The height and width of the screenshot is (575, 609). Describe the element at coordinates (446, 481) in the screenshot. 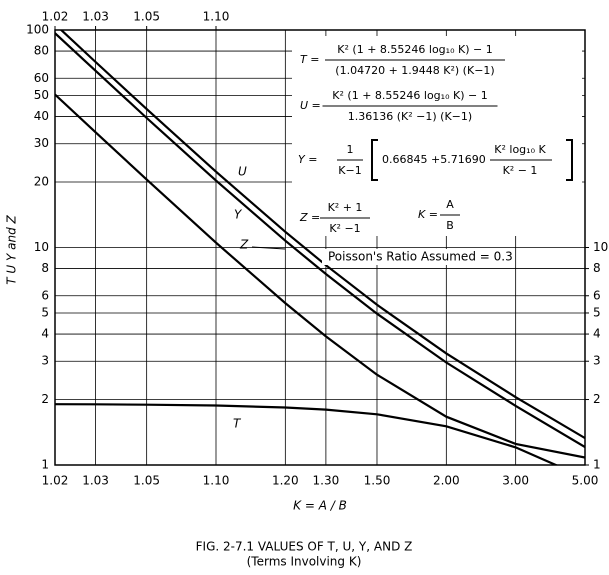

I see `x-tick-label: 2.00` at that location.